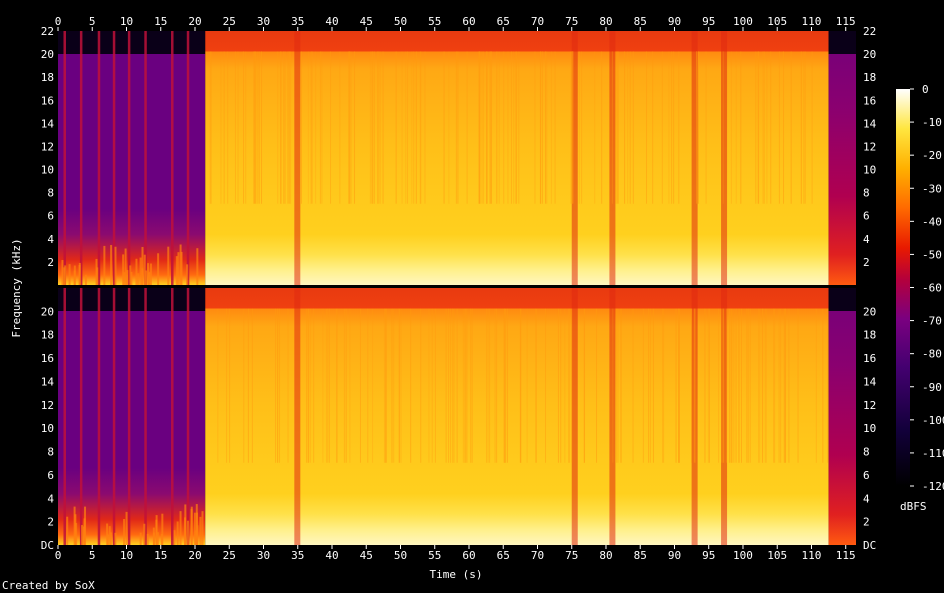  I want to click on y-tick-left-label: 18, so click(47, 77).